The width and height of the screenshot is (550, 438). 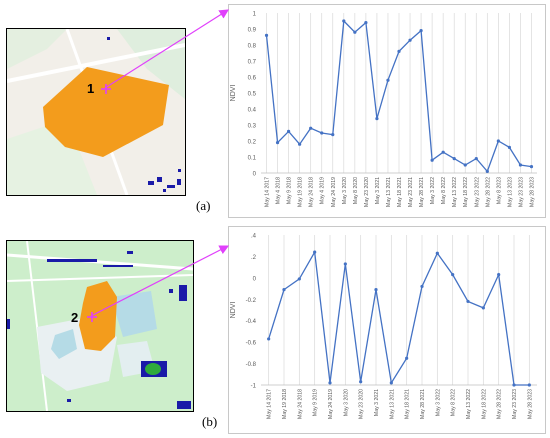 I want to click on x-tick-label: May 4 2019, so click(x=323, y=190).